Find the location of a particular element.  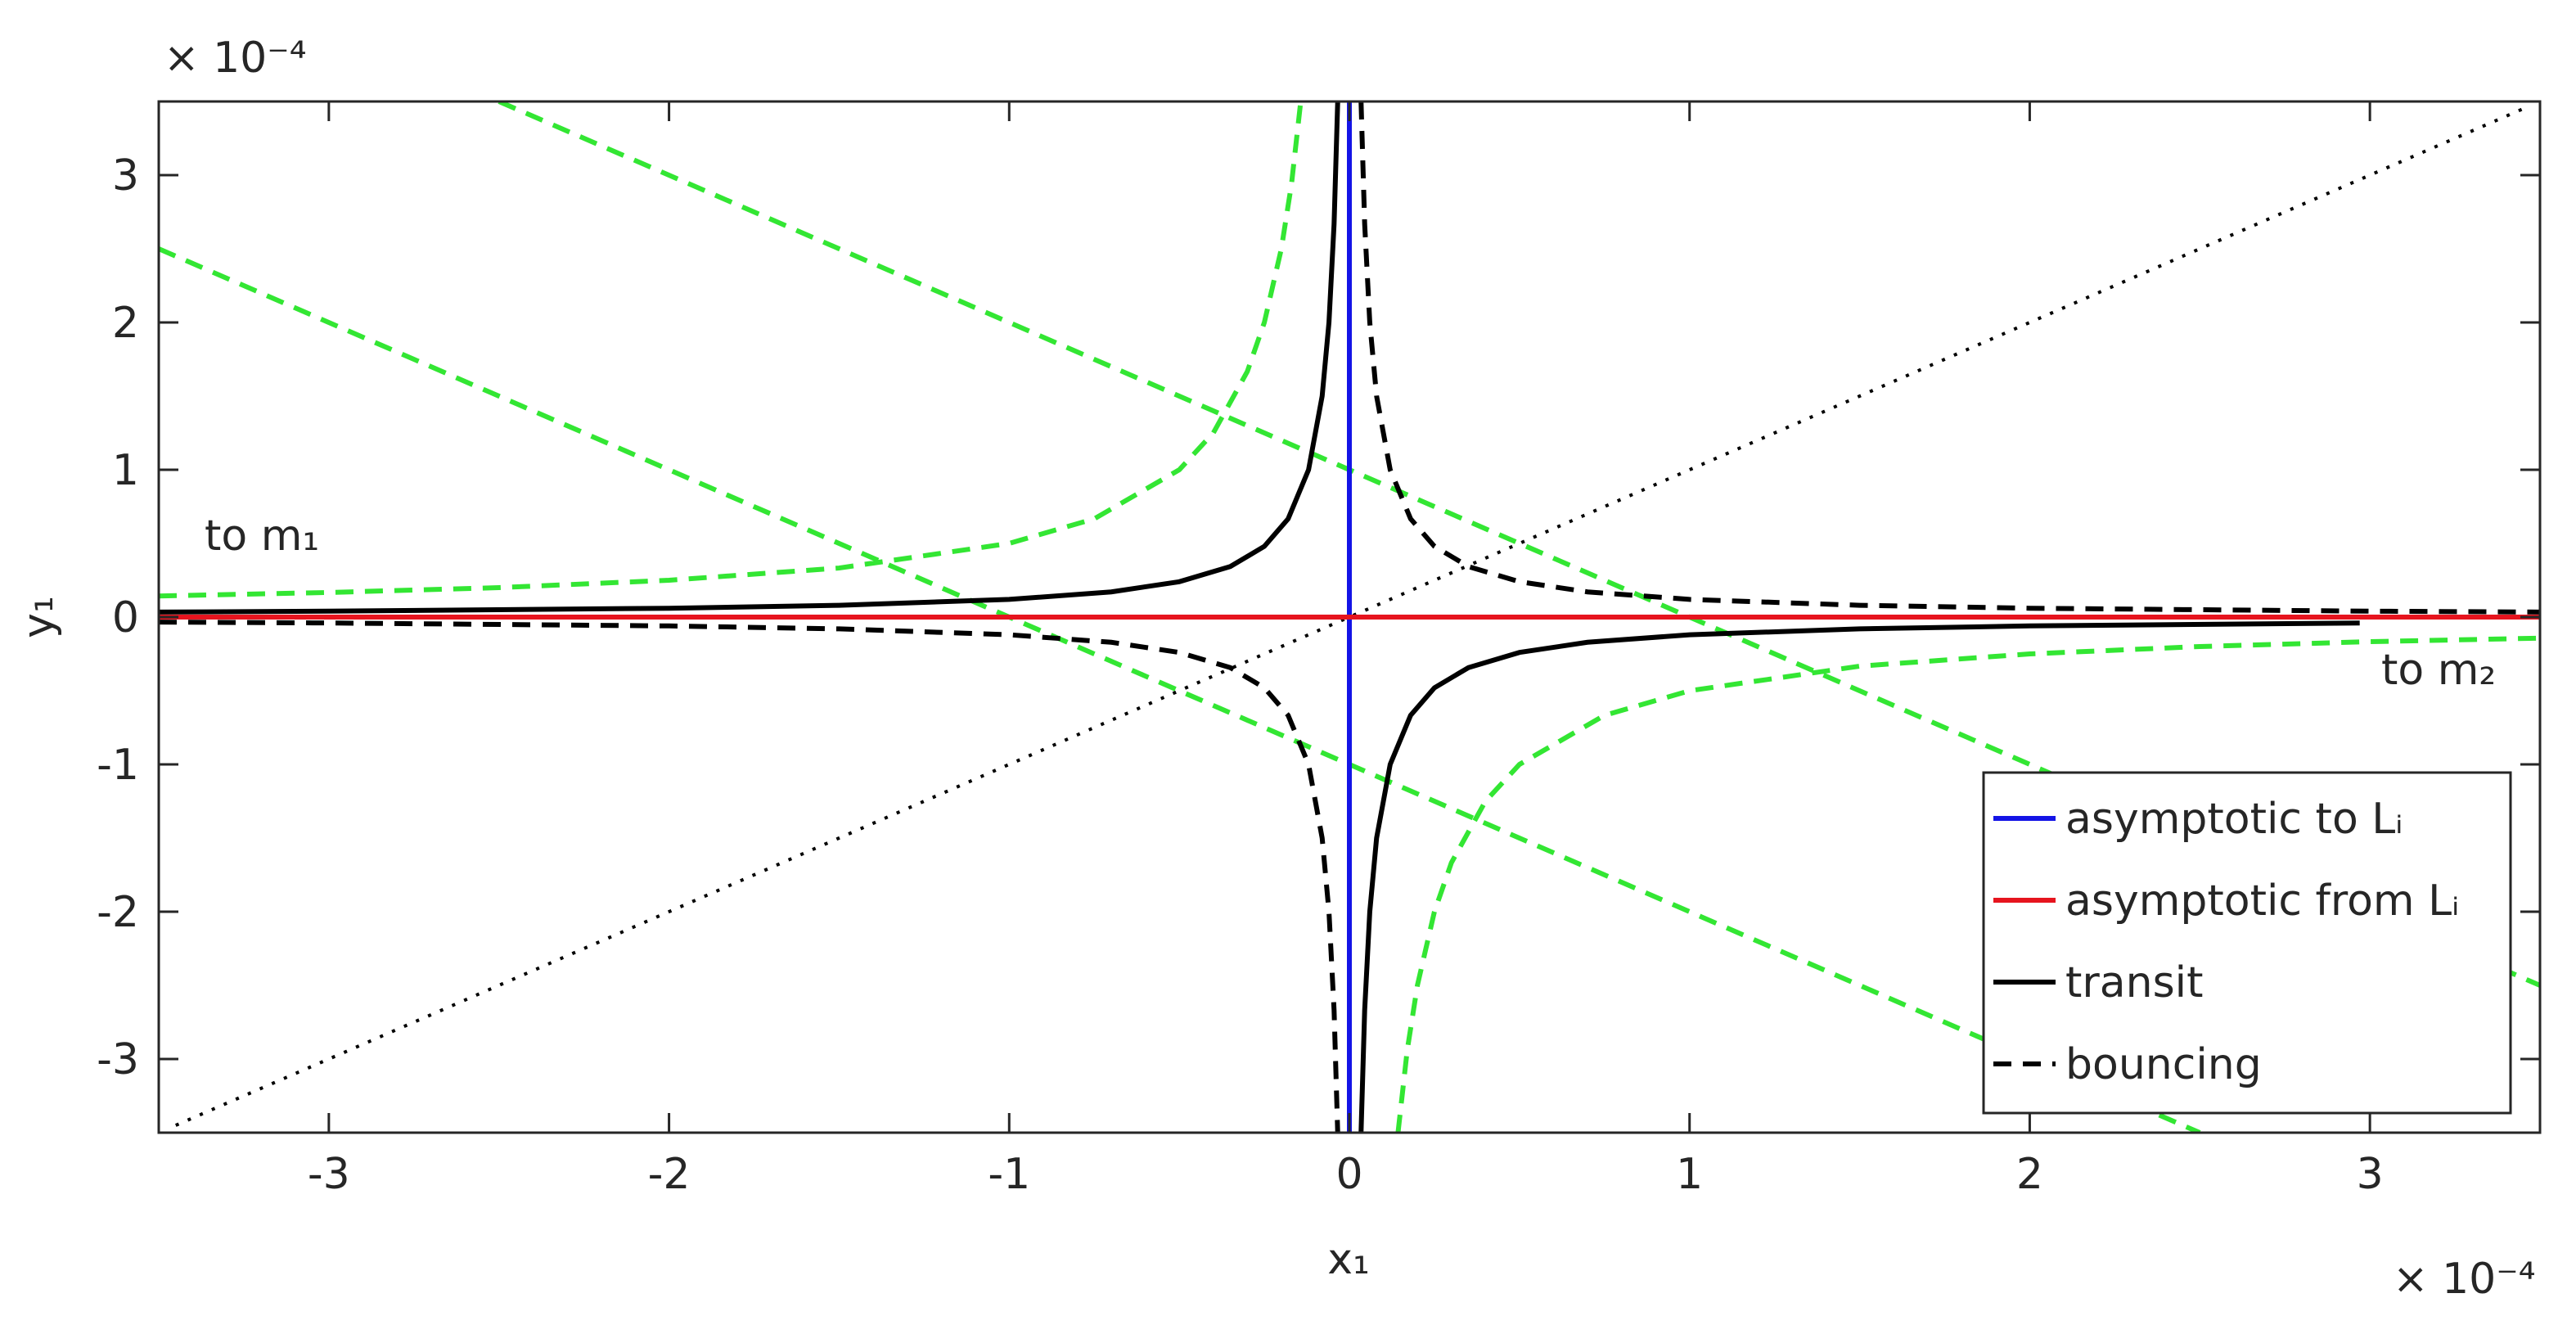

y-tick-label: 3 is located at coordinates (125, 176).